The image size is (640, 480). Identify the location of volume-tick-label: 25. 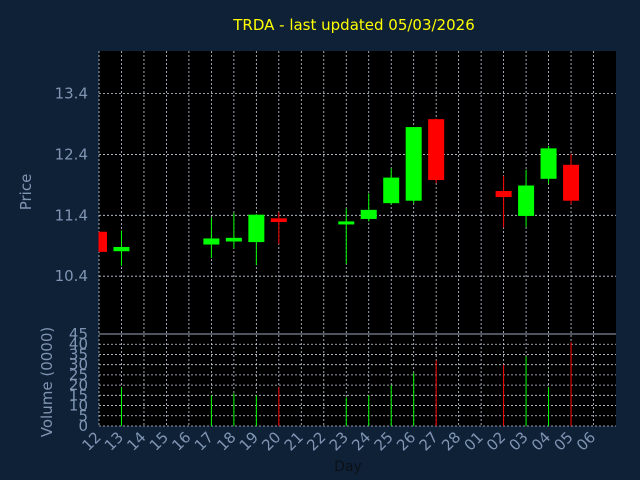
(78, 375).